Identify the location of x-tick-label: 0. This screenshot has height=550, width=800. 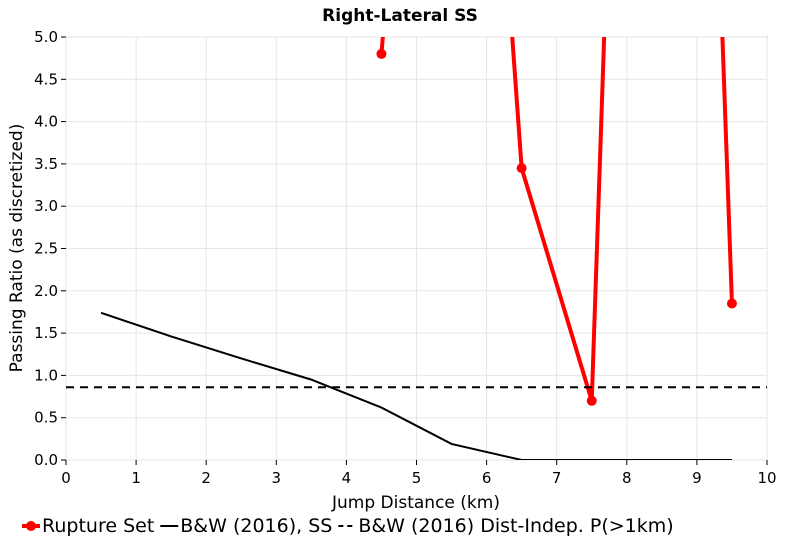
(66, 478).